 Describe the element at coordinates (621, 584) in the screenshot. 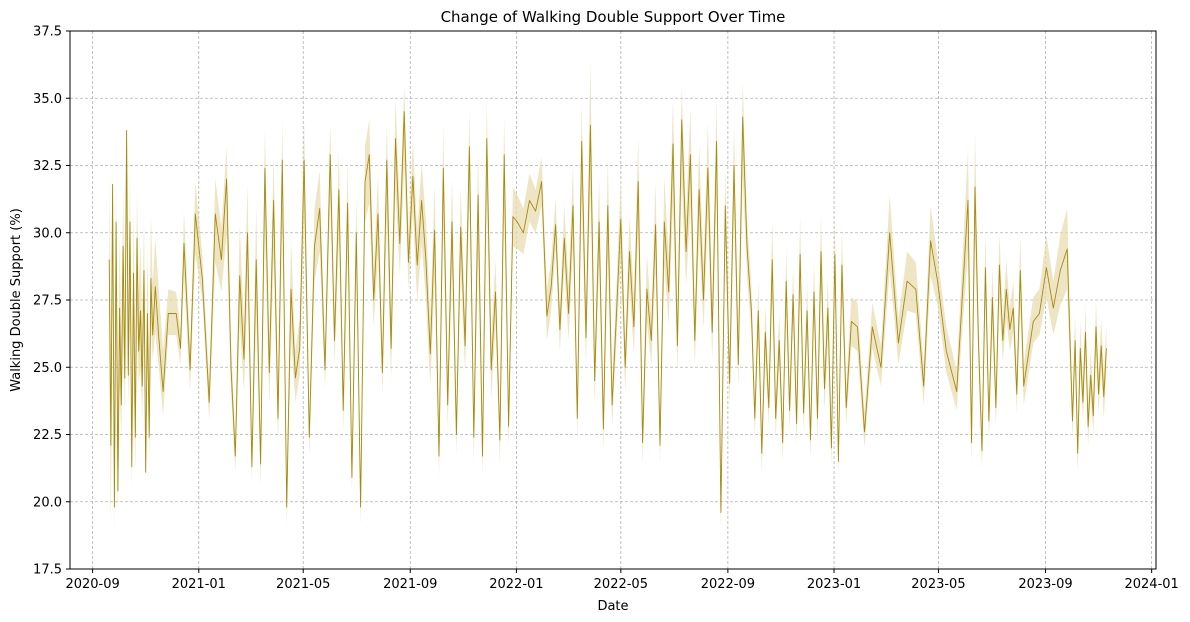

I see `x-tick-label: 2022-05` at that location.